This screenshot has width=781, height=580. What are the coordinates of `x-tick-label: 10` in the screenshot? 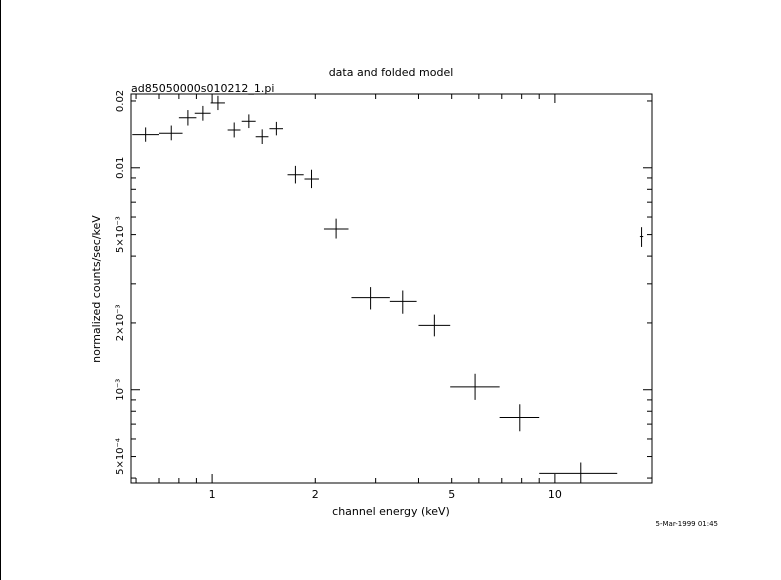 It's located at (555, 494).